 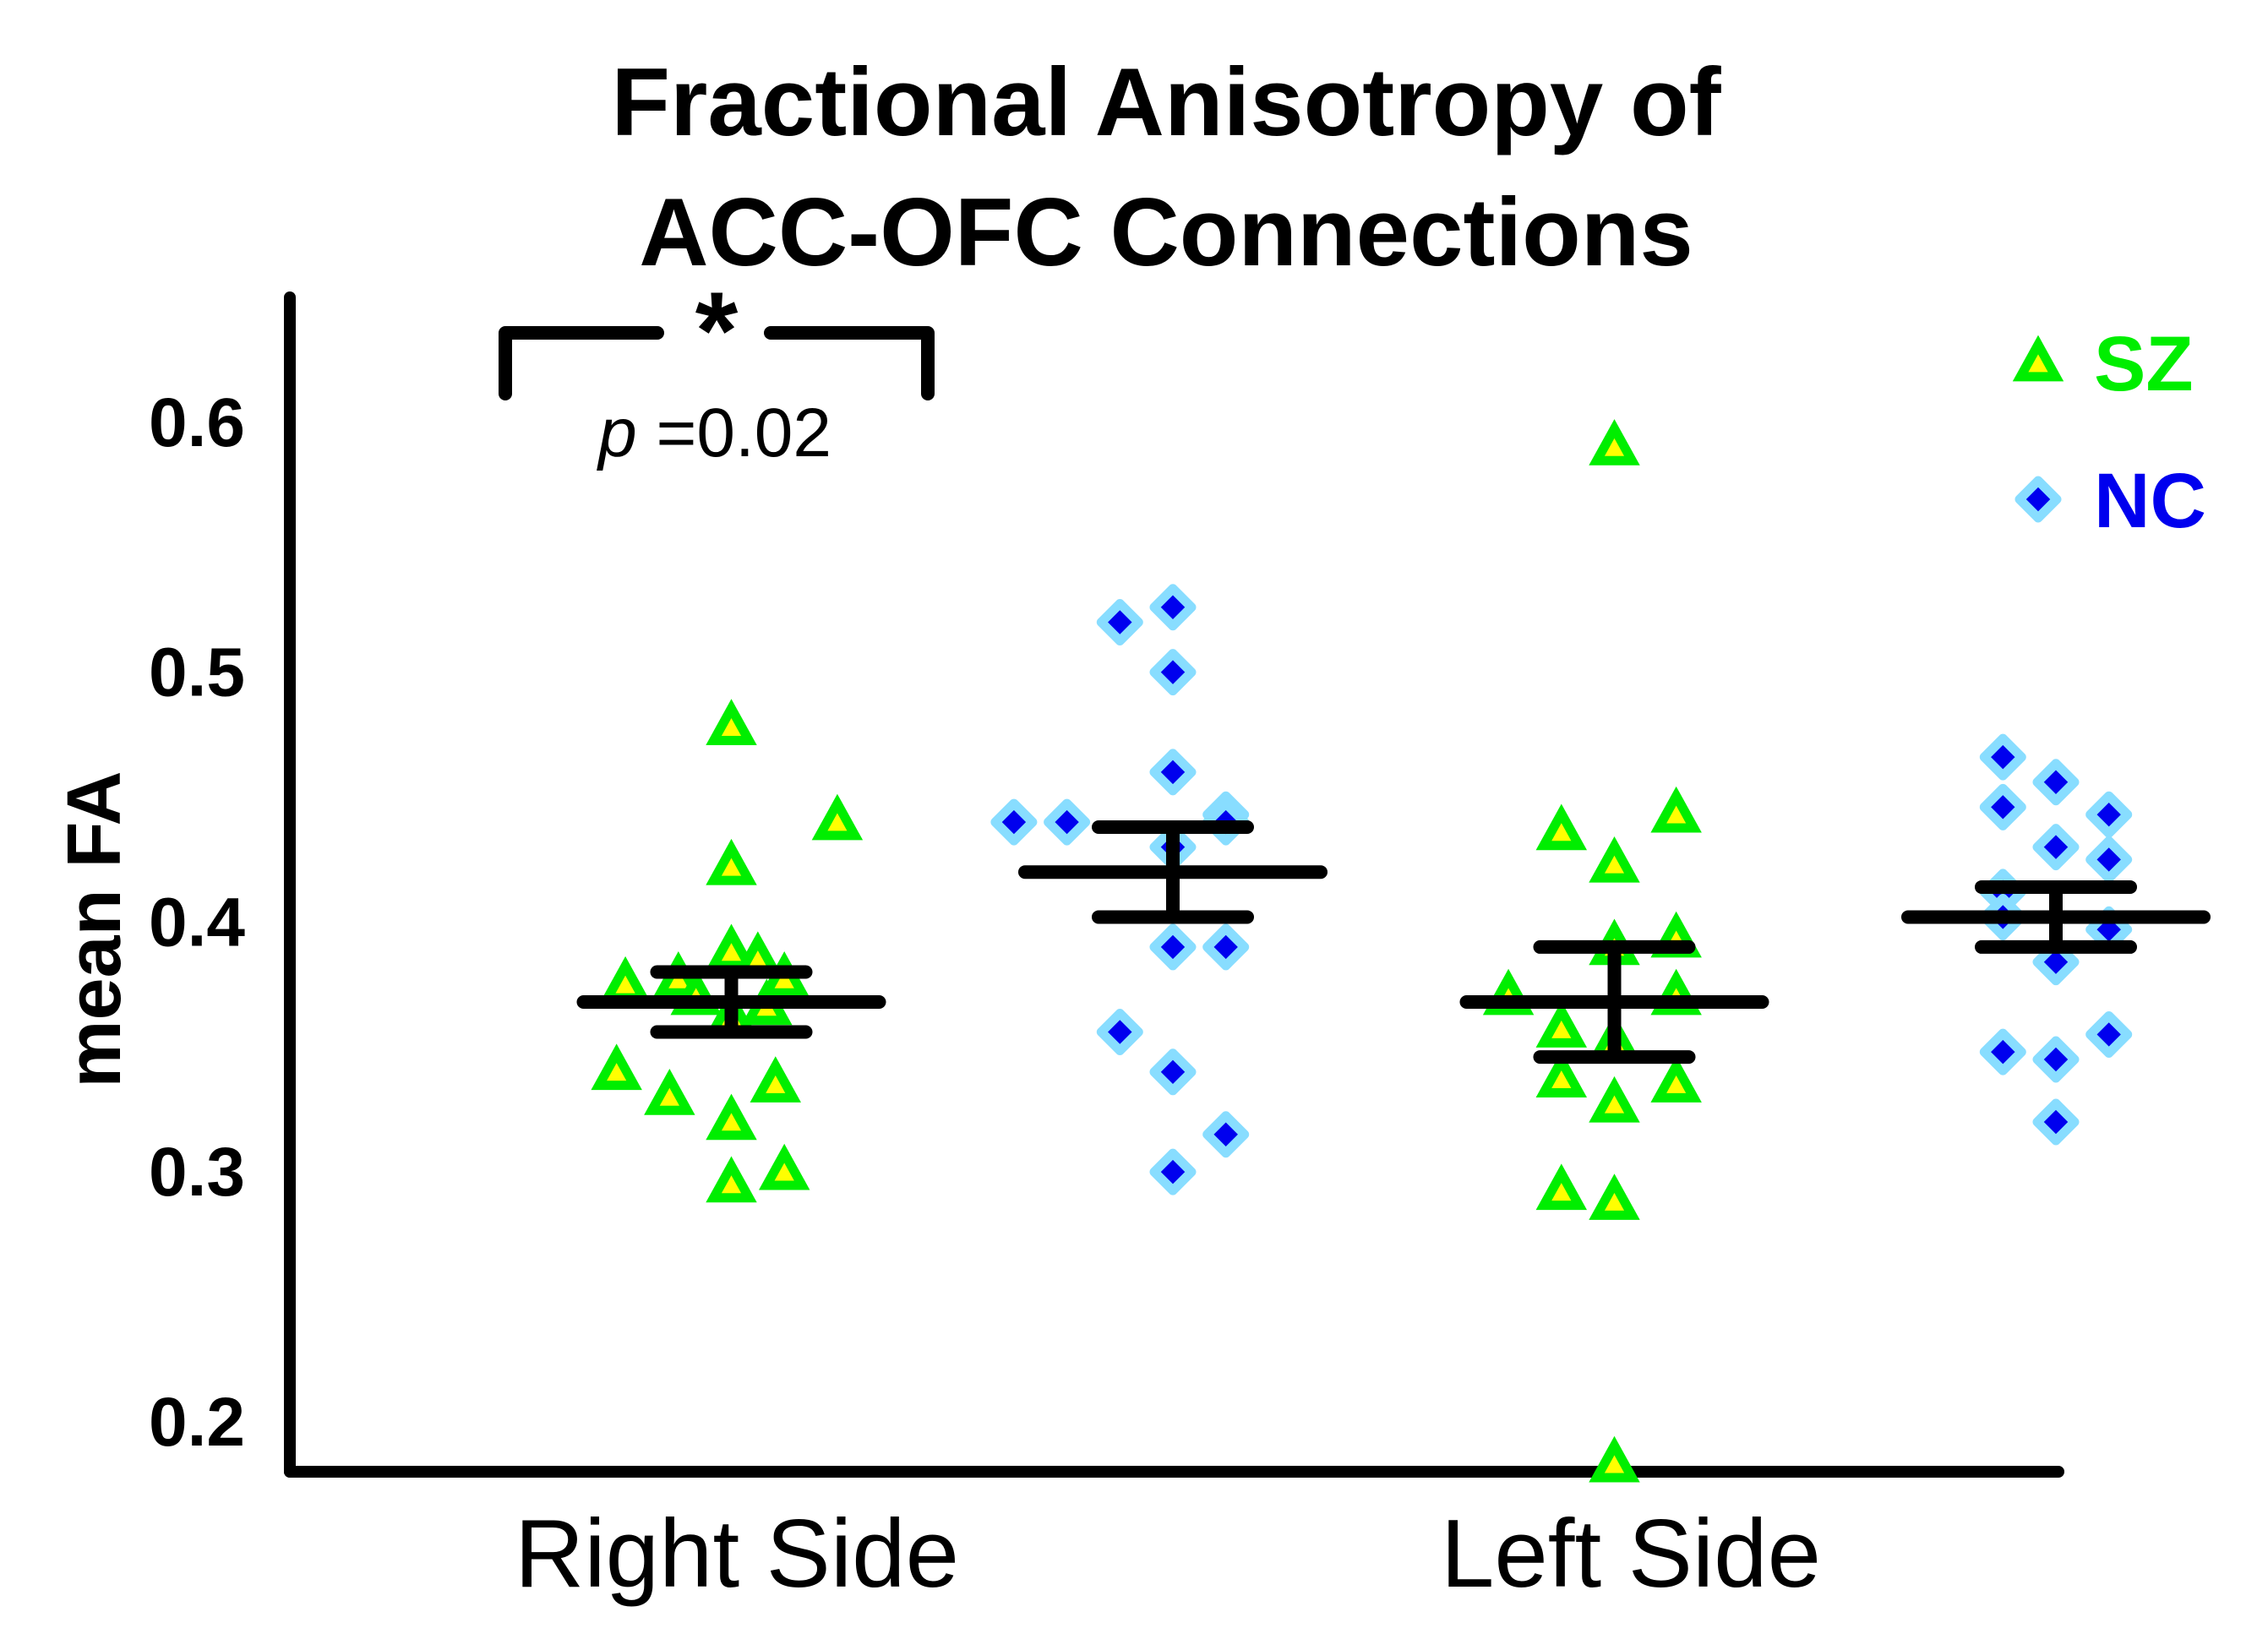 What do you see at coordinates (2144, 364) in the screenshot?
I see `legend-label-sz: SZ` at bounding box center [2144, 364].